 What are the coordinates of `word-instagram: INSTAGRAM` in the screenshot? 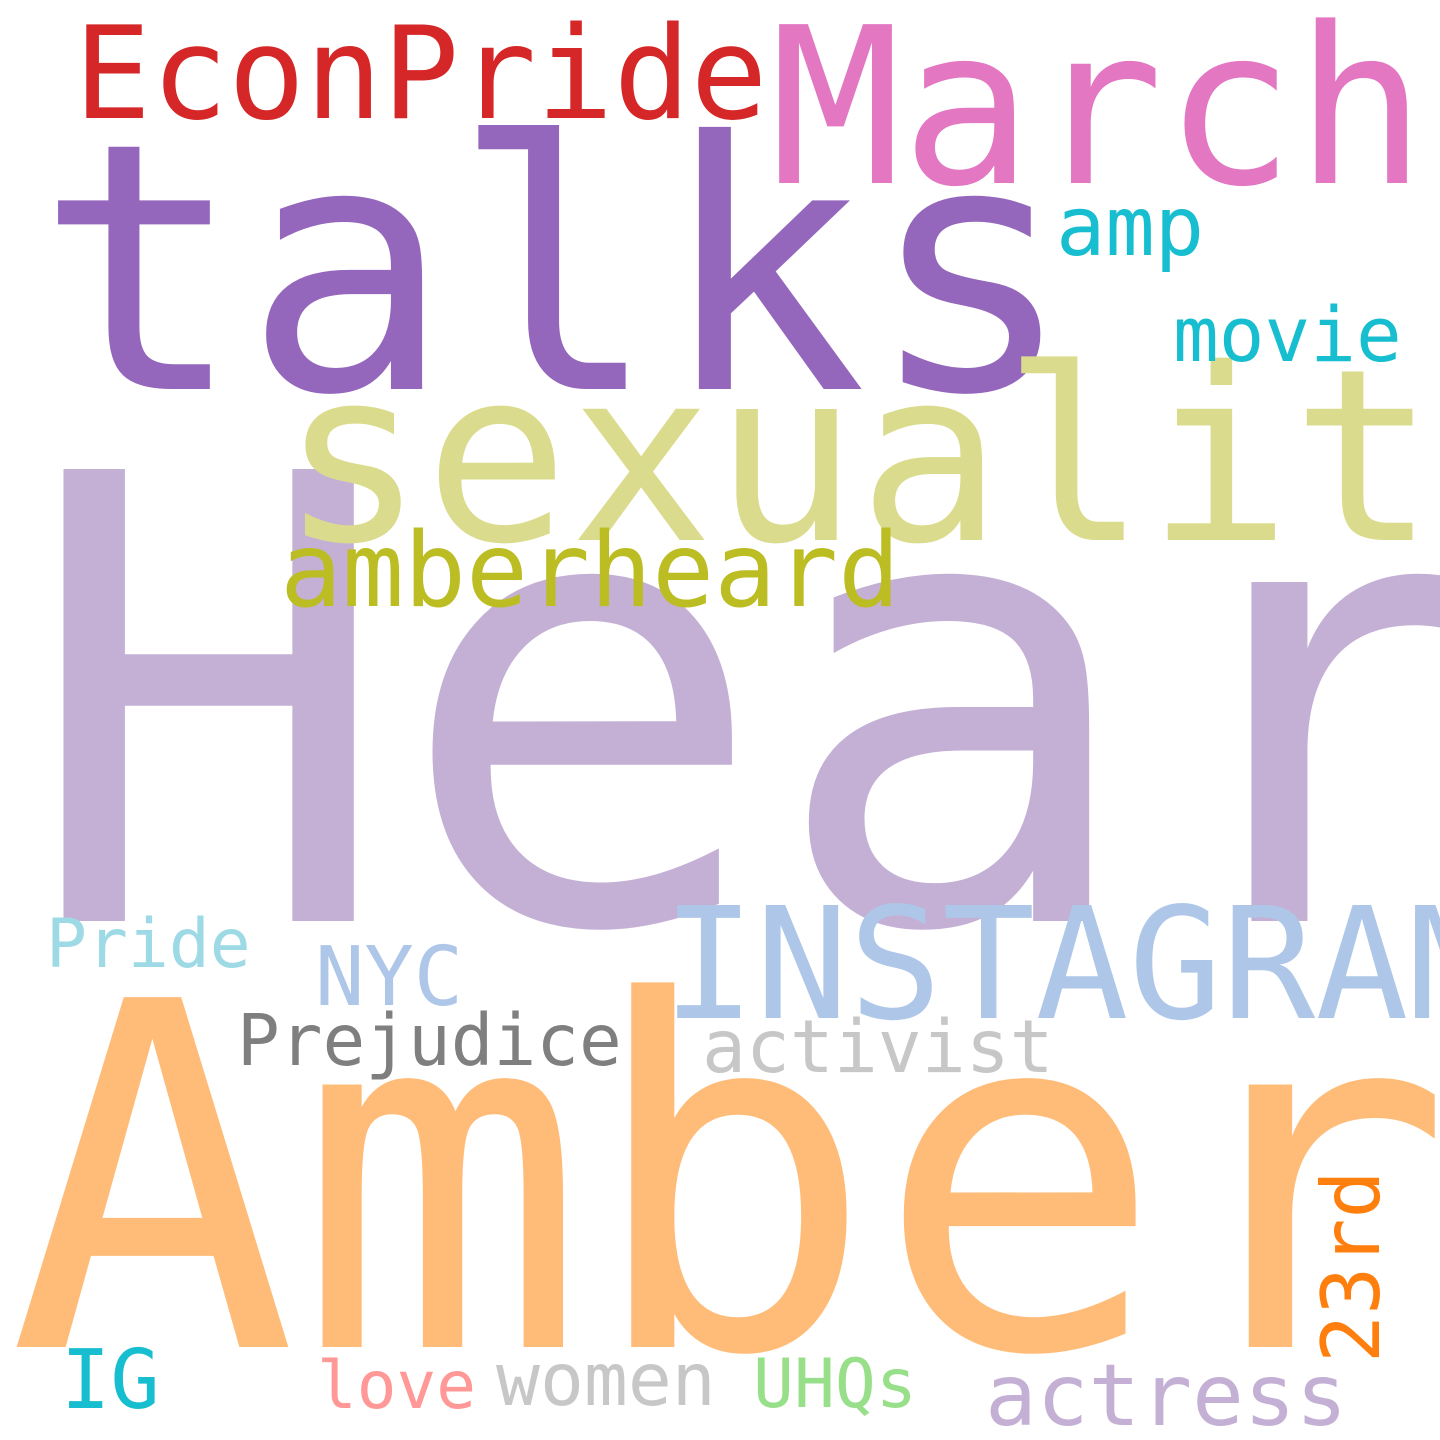 It's located at (1051, 964).